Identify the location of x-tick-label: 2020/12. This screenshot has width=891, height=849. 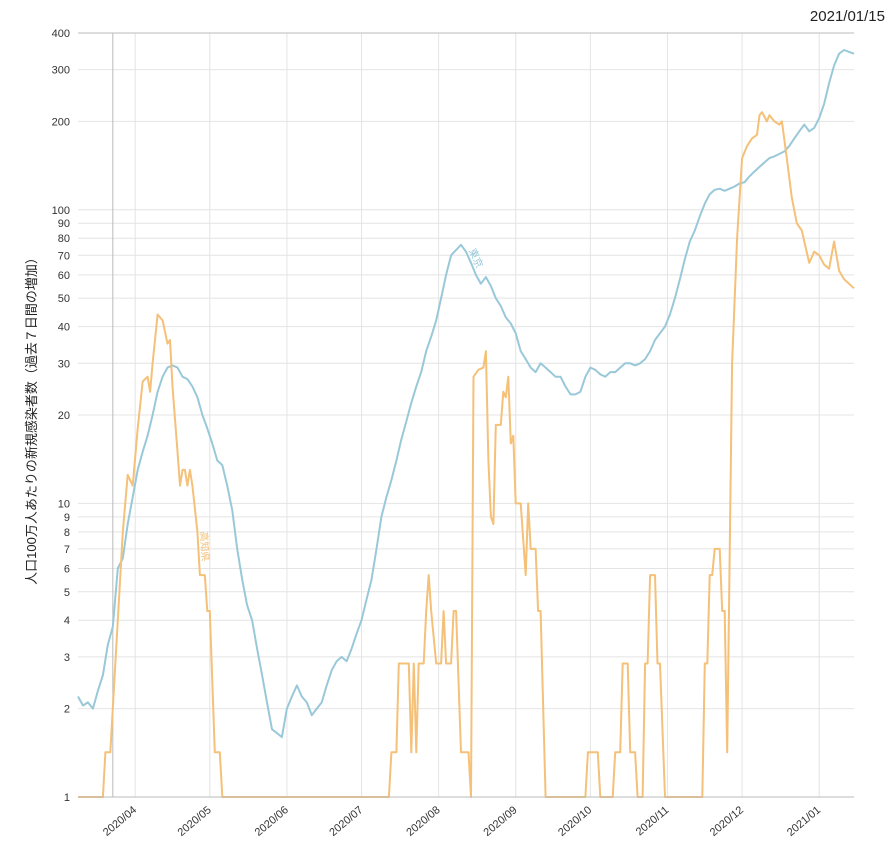
(727, 821).